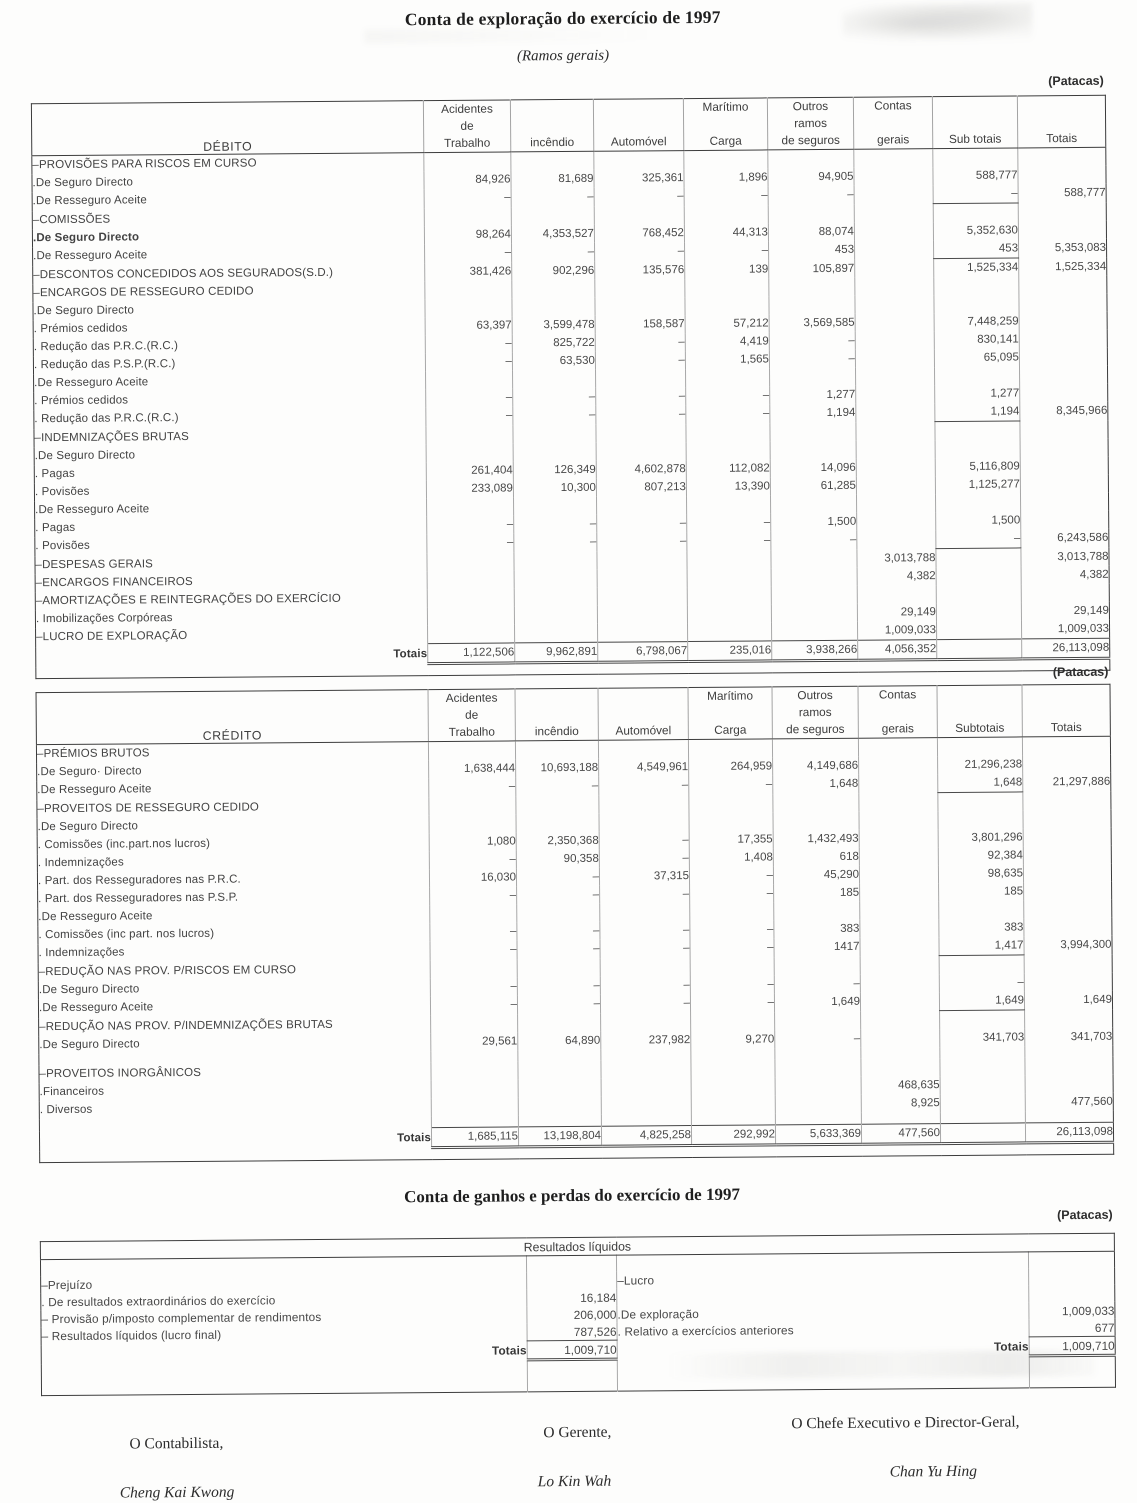 This screenshot has height=1503, width=1137. What do you see at coordinates (901, 1085) in the screenshot?
I see `value-cell: 468,635` at bounding box center [901, 1085].